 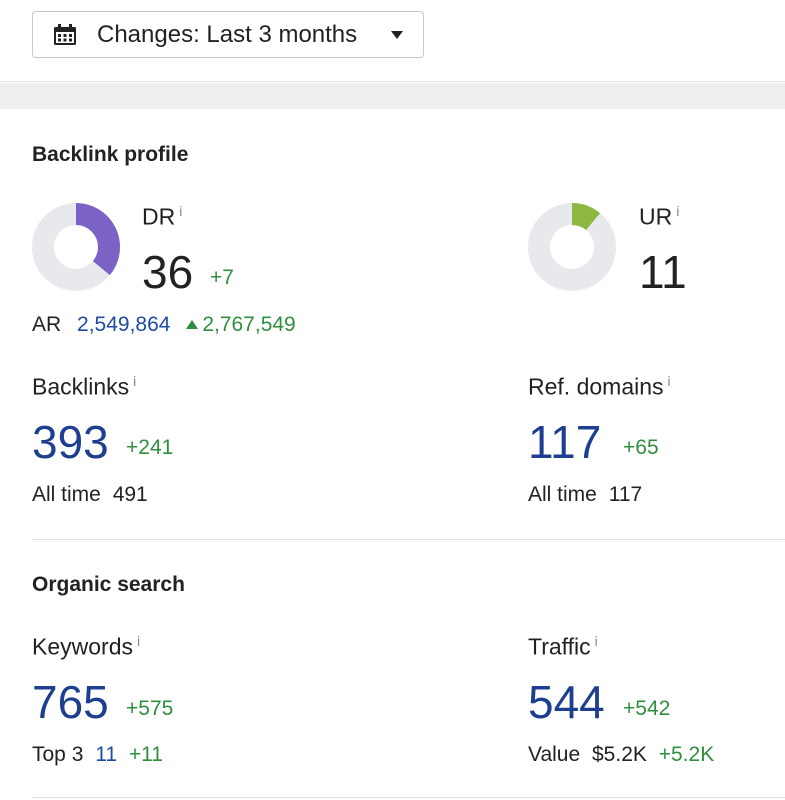 What do you see at coordinates (249, 324) in the screenshot?
I see `ar-delta: 2,767,549` at bounding box center [249, 324].